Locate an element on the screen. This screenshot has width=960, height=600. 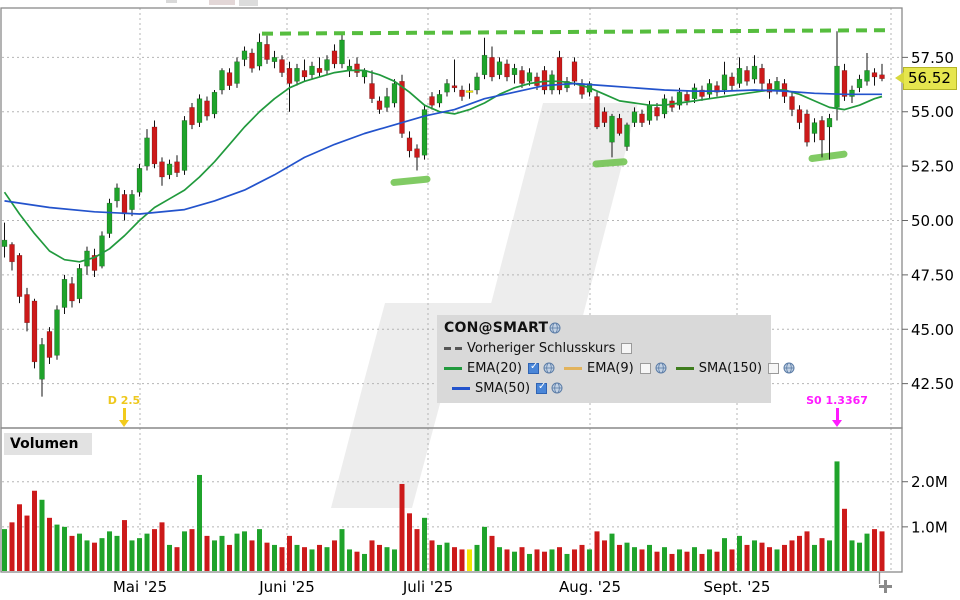
month-axis-label: Sept. '25 is located at coordinates (737, 587).